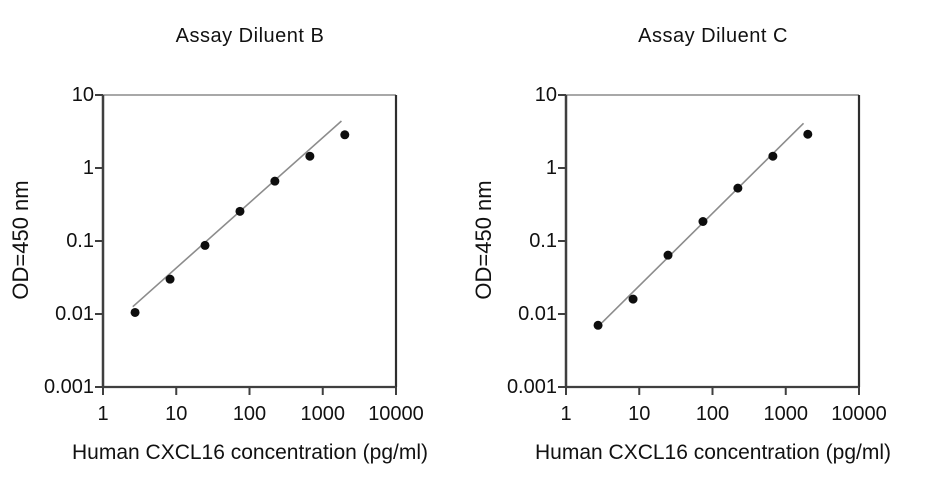 Image resolution: width=926 pixels, height=480 pixels. I want to click on chart-title: Assay Diluent B, so click(250, 36).